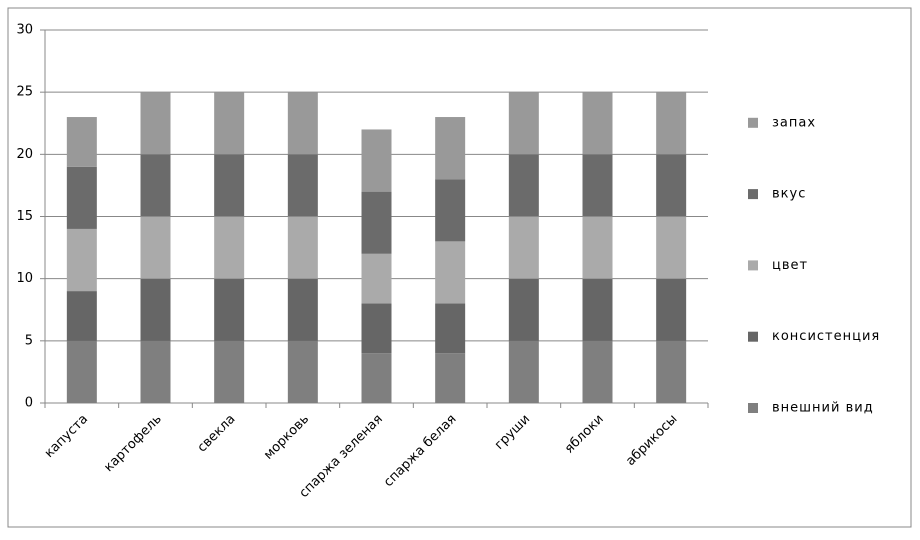 The width and height of the screenshot is (920, 540). What do you see at coordinates (826, 336) in the screenshot?
I see `legend-label: консистенция` at bounding box center [826, 336].